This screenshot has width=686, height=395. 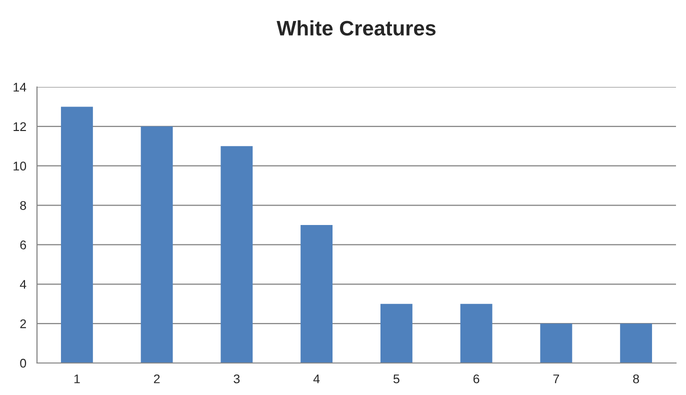 What do you see at coordinates (396, 379) in the screenshot?
I see `x-tick-label: 5` at bounding box center [396, 379].